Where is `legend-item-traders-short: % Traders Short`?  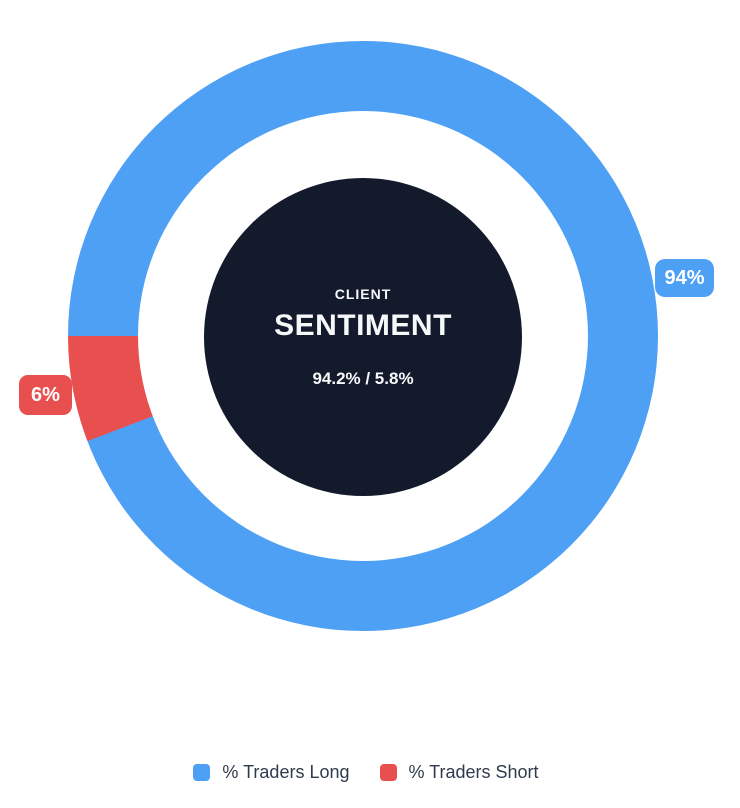
legend-item-traders-short: % Traders Short is located at coordinates (459, 772).